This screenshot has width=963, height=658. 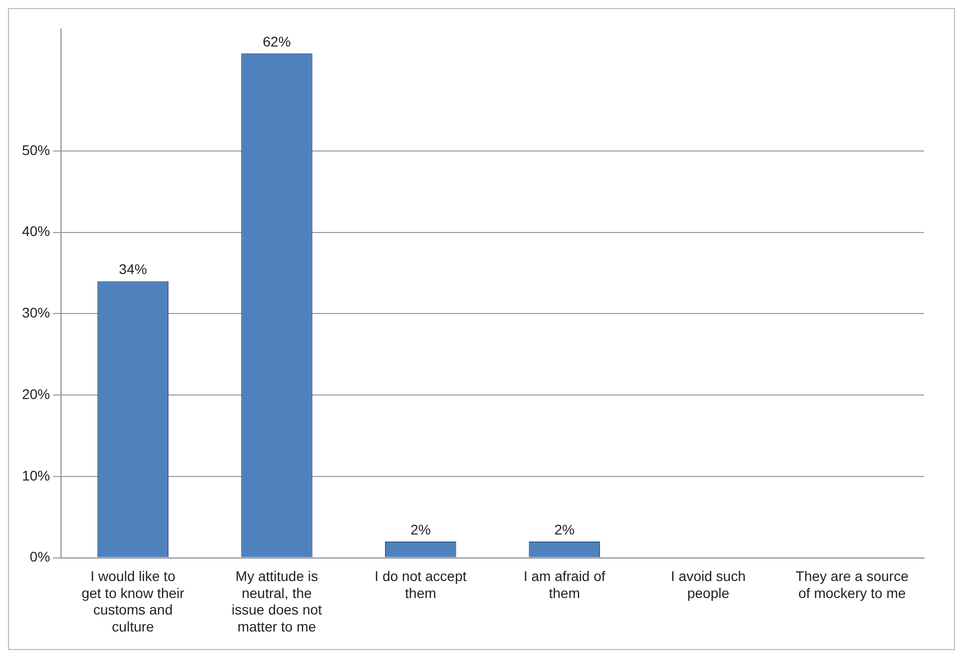 What do you see at coordinates (40, 556) in the screenshot?
I see `y-tick-label: 0%` at bounding box center [40, 556].